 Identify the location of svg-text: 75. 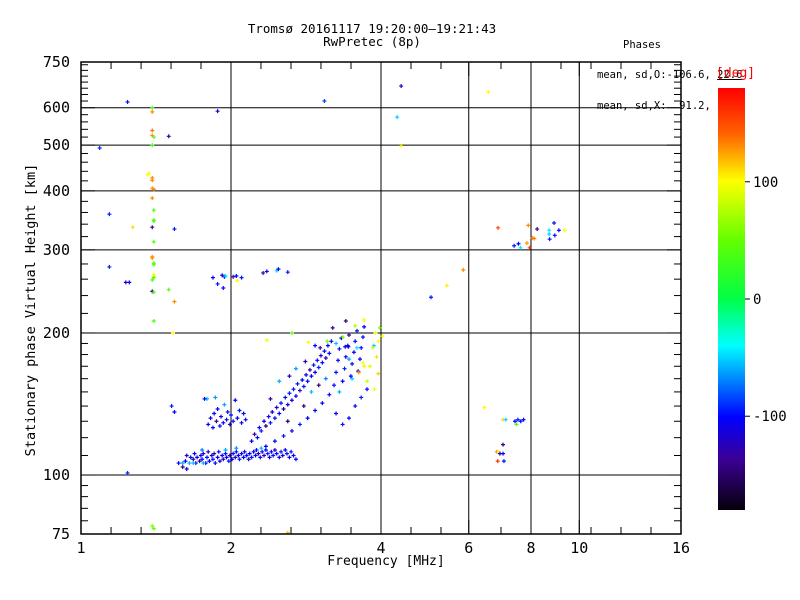
(61, 534).